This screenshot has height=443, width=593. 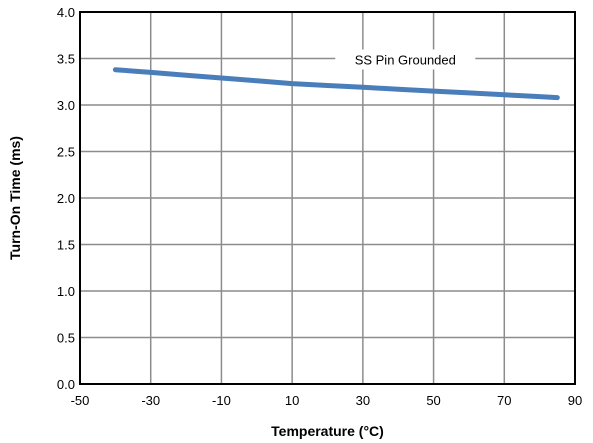 I want to click on y-tick-label: 4.0, so click(x=66, y=12).